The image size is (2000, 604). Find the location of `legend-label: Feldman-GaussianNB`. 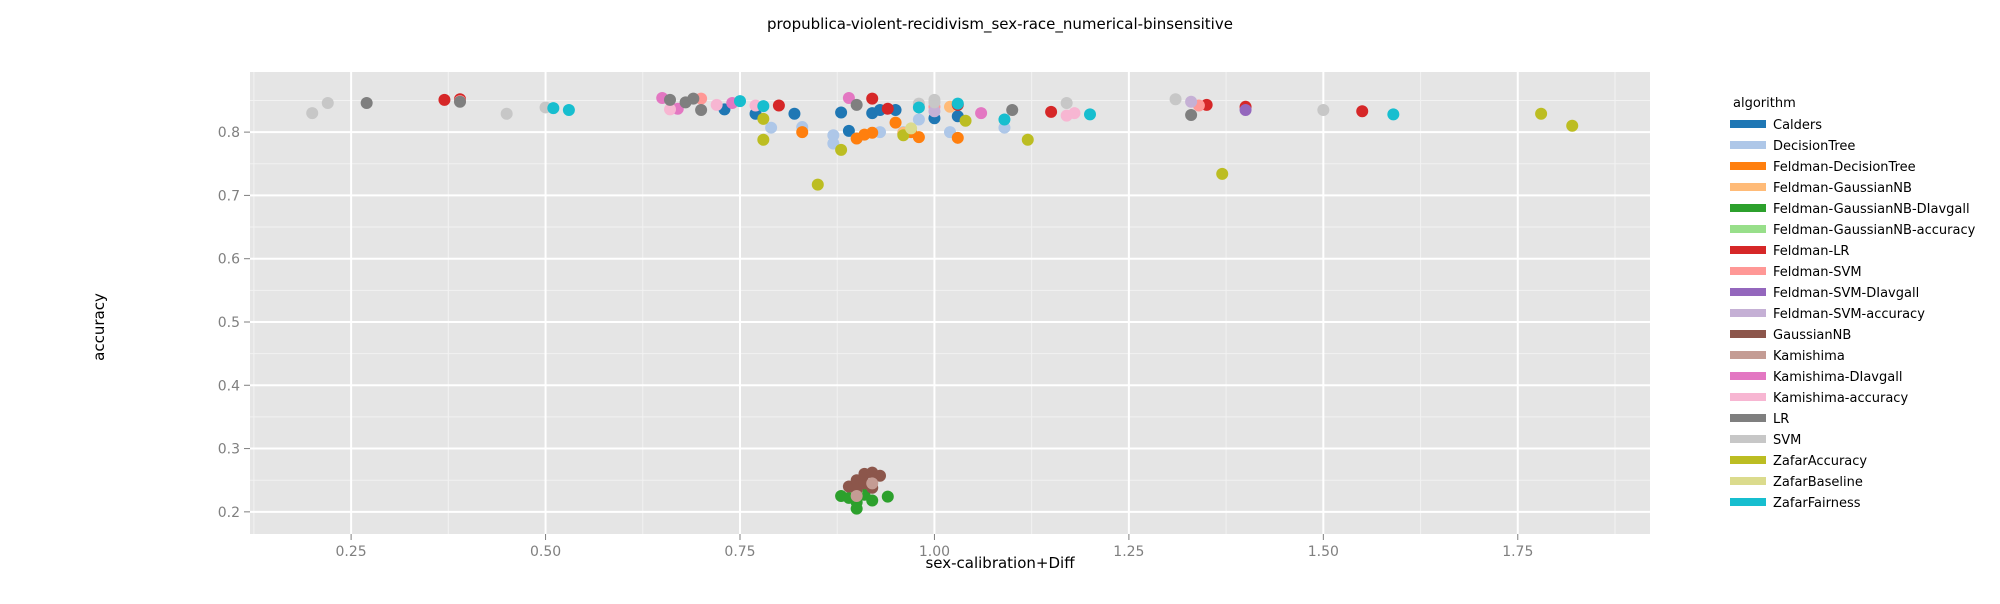

legend-label: Feldman-GaussianNB is located at coordinates (1842, 188).